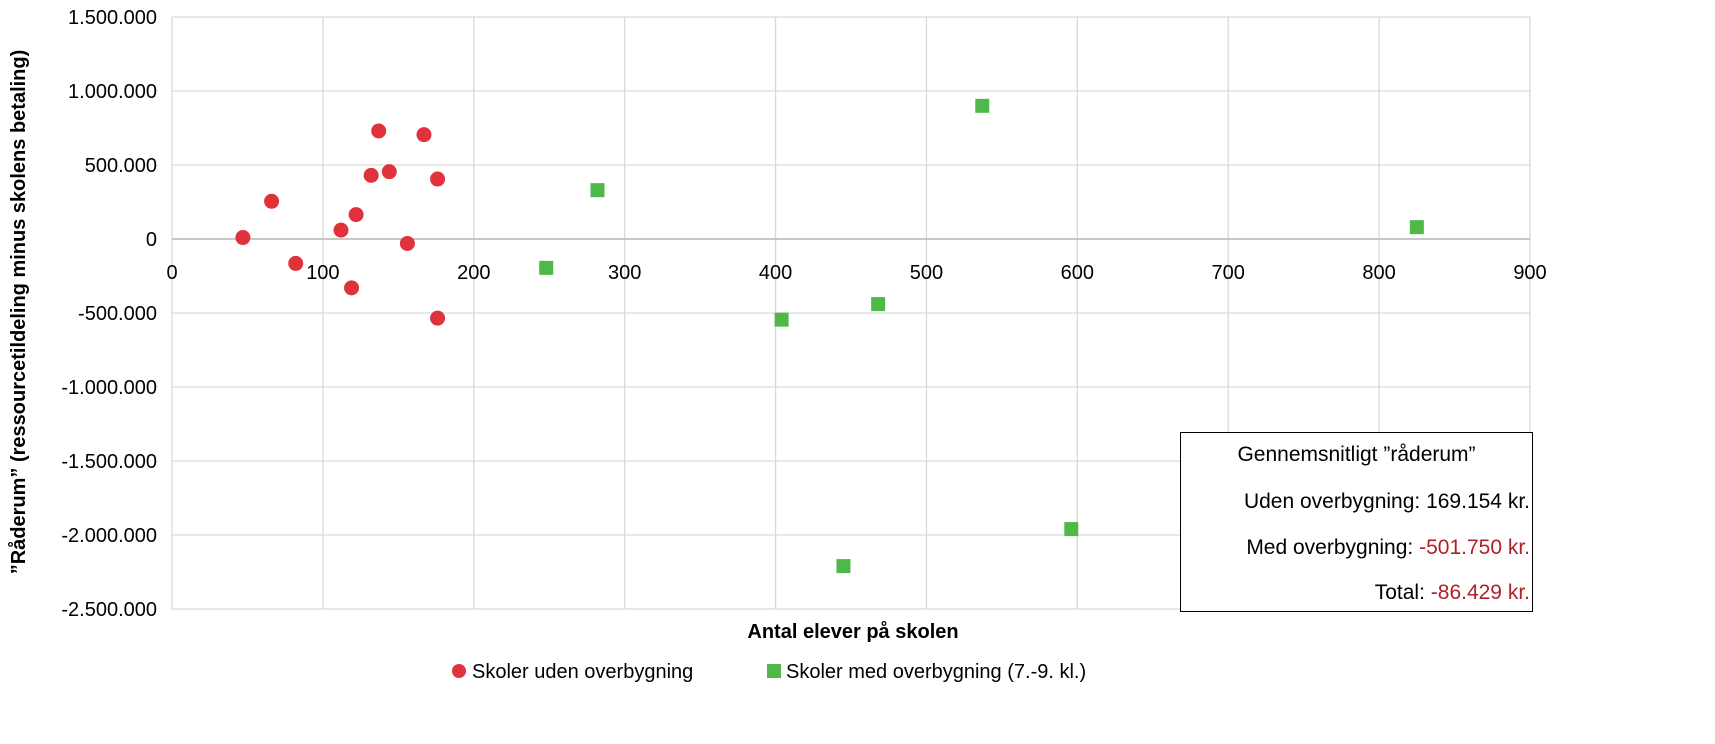 This screenshot has height=744, width=1715. Describe the element at coordinates (1356, 454) in the screenshot. I see `info-box-title: Gennemsnitligt ”råderum”` at that location.